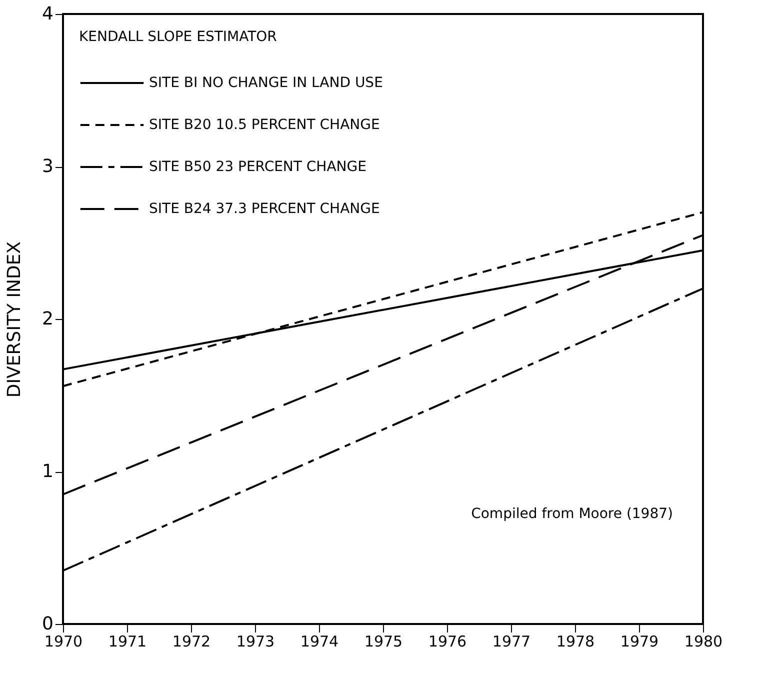  I want to click on y-tick-label: 0, so click(48, 624).